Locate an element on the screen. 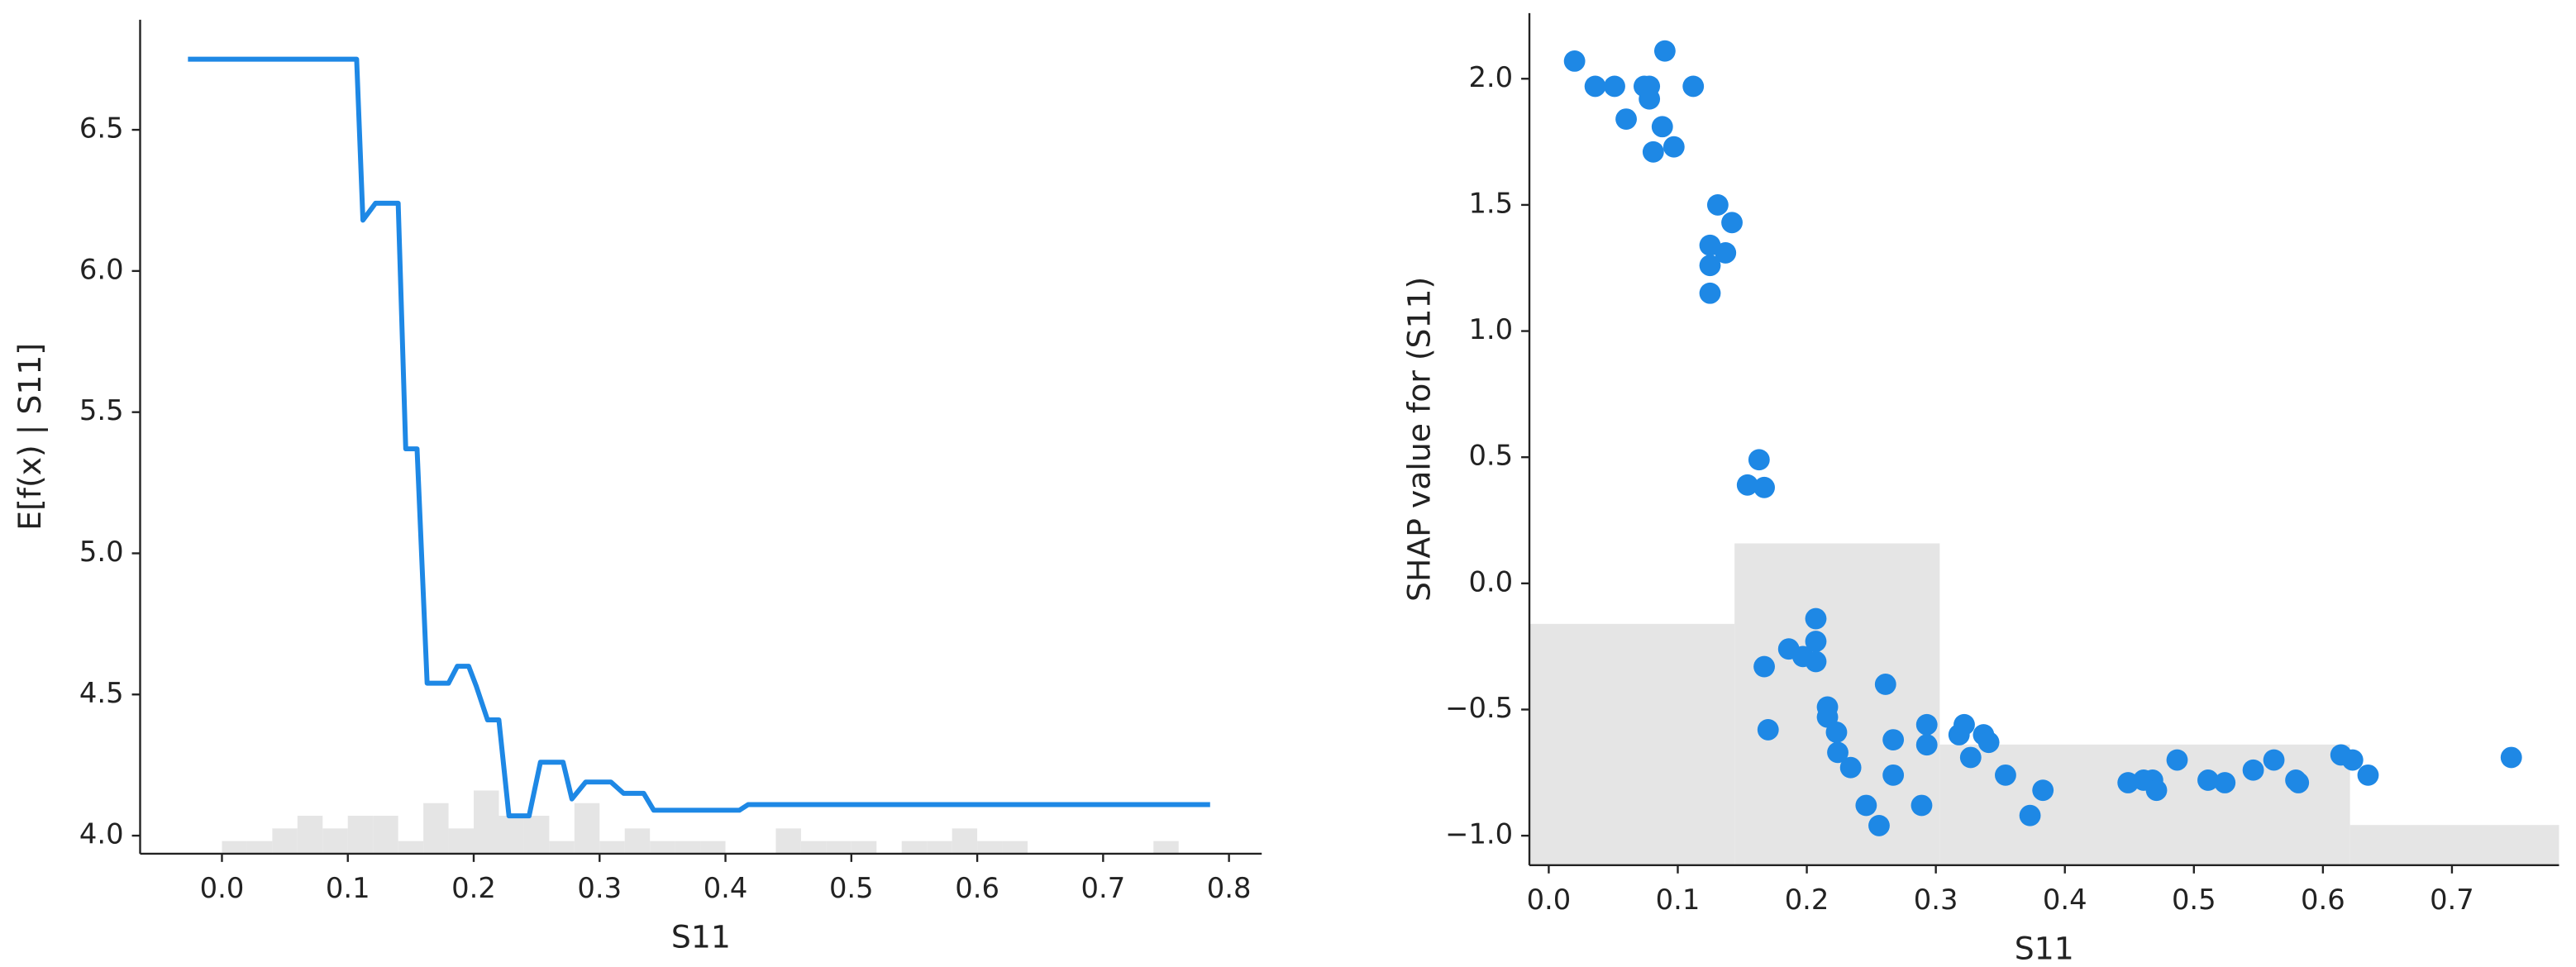 The image size is (2576, 967). x-tick-label: 0.8 is located at coordinates (1229, 888).